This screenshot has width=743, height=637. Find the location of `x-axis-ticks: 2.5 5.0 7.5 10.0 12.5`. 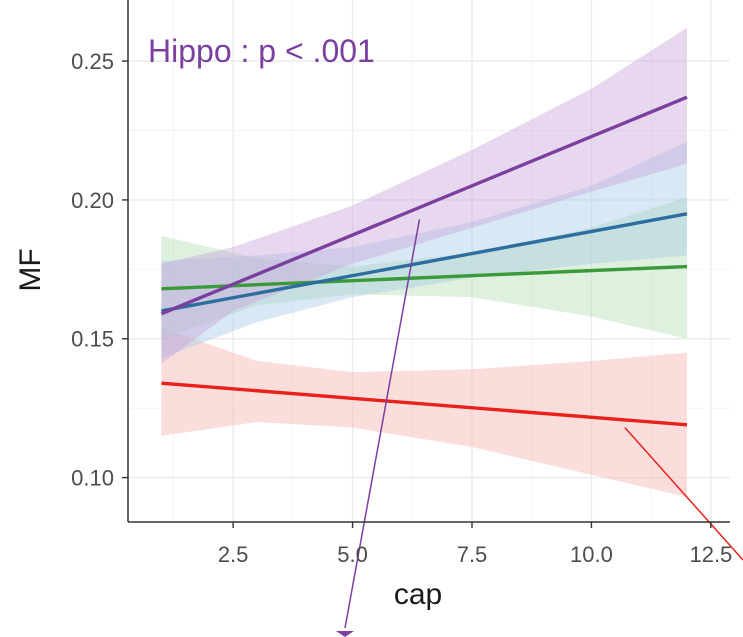

x-axis-ticks: 2.5 5.0 7.5 10.0 12.5 is located at coordinates (475, 544).